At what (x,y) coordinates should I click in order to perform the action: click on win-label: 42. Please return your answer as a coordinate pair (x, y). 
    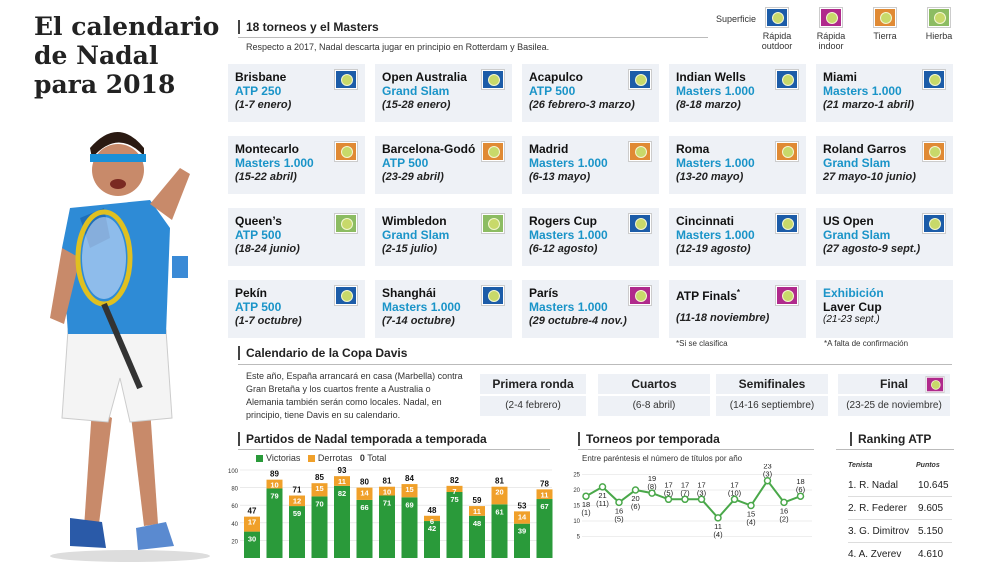
    Looking at the image, I should click on (432, 528).